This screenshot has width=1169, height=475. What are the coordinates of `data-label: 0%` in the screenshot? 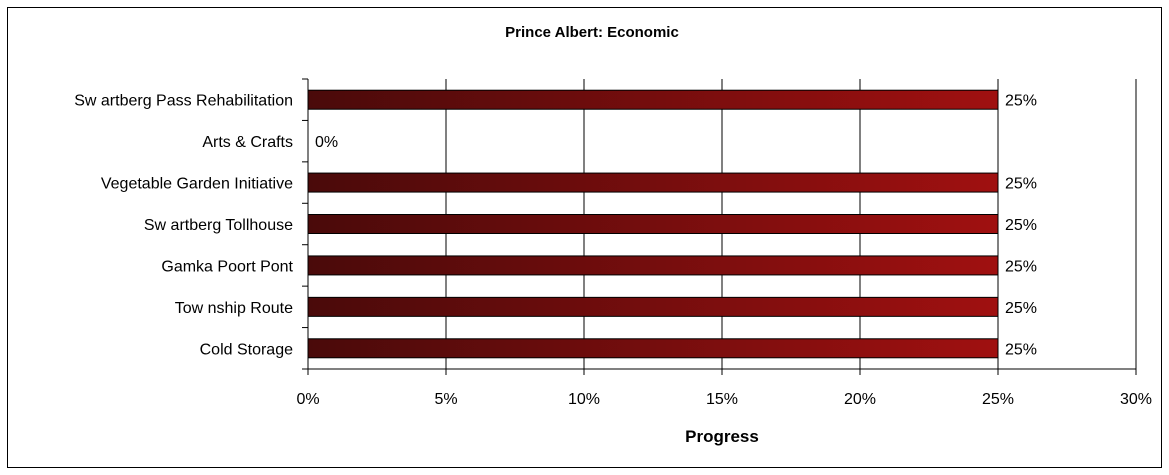 It's located at (326, 142).